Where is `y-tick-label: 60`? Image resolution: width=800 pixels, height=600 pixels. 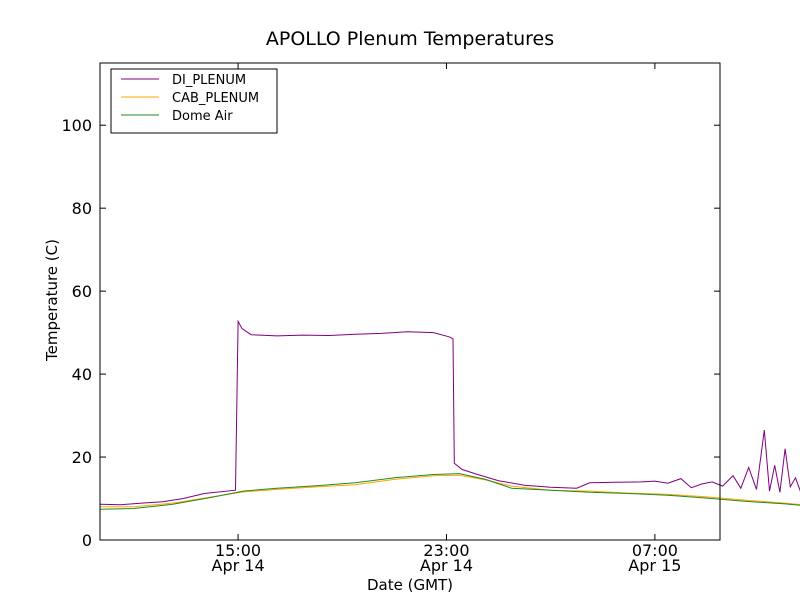
y-tick-label: 60 is located at coordinates (82, 291).